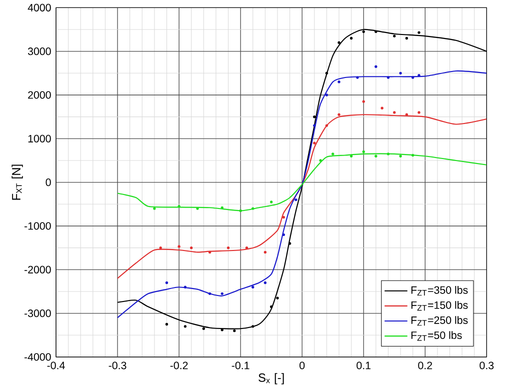 Image resolution: width=507 pixels, height=385 pixels. Describe the element at coordinates (37, 357) in the screenshot. I see `y-tick-label: -4000` at that location.